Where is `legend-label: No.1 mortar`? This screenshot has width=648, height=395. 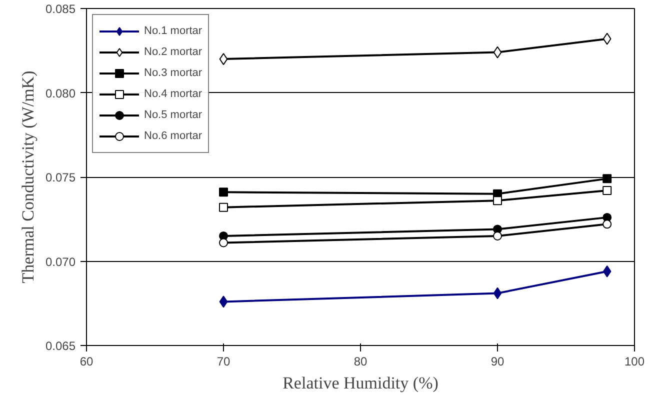 legend-label: No.1 mortar is located at coordinates (173, 31).